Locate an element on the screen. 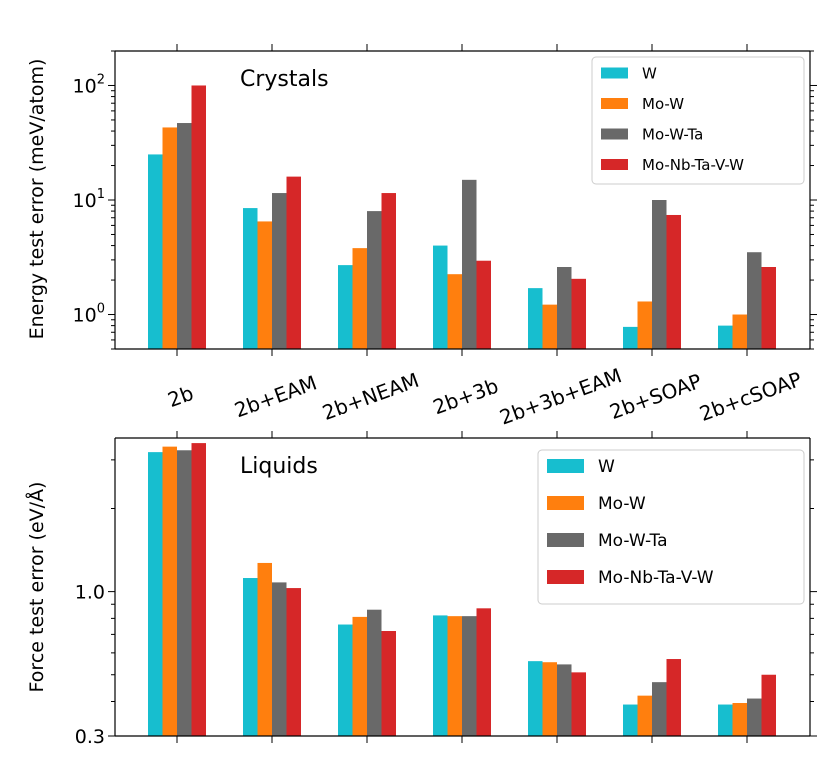 This screenshot has width=832, height=769. x-tick-label: 2b+NEAM is located at coordinates (370, 396).